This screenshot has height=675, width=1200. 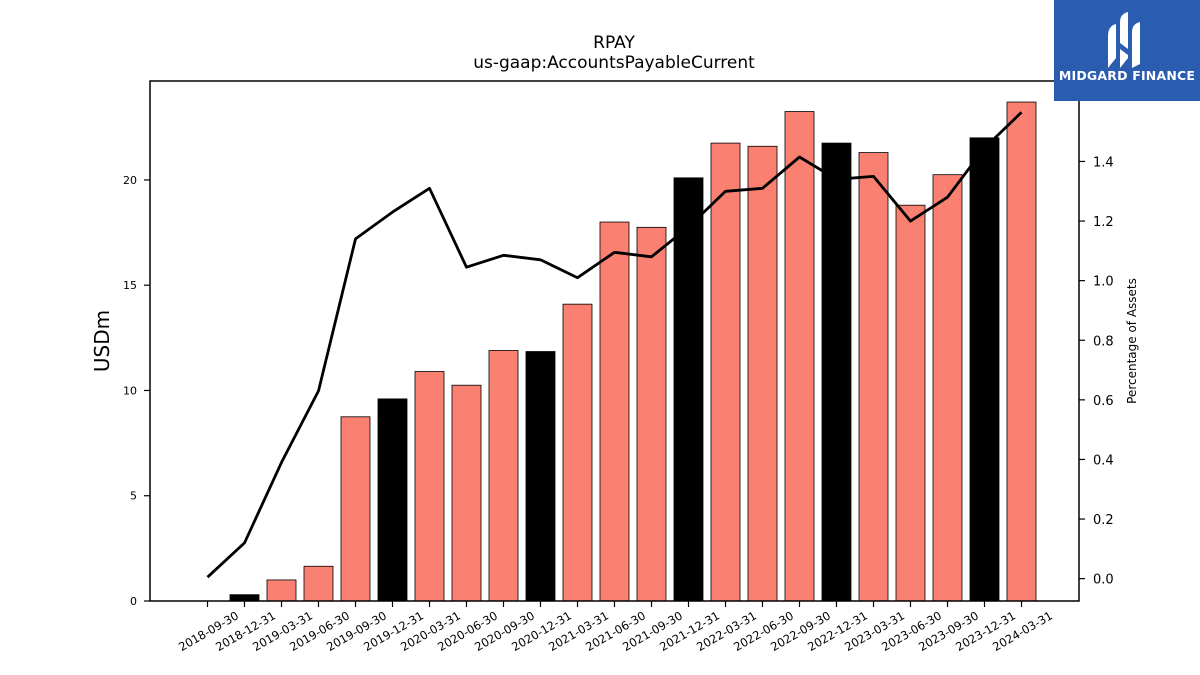 What do you see at coordinates (130, 180) in the screenshot?
I see `y-tick-label: 20` at bounding box center [130, 180].